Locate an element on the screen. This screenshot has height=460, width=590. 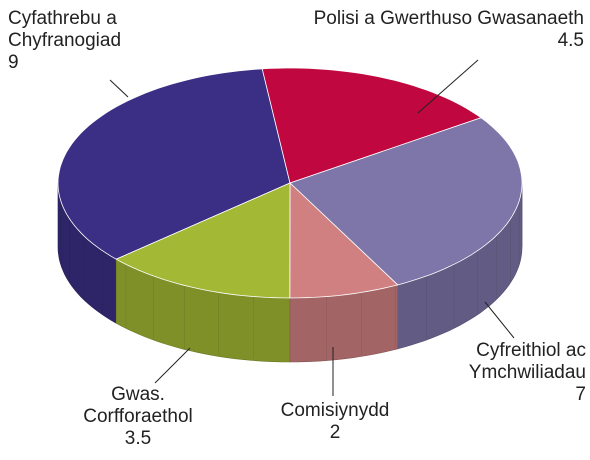
value-label: 7 is located at coordinates (580, 394).